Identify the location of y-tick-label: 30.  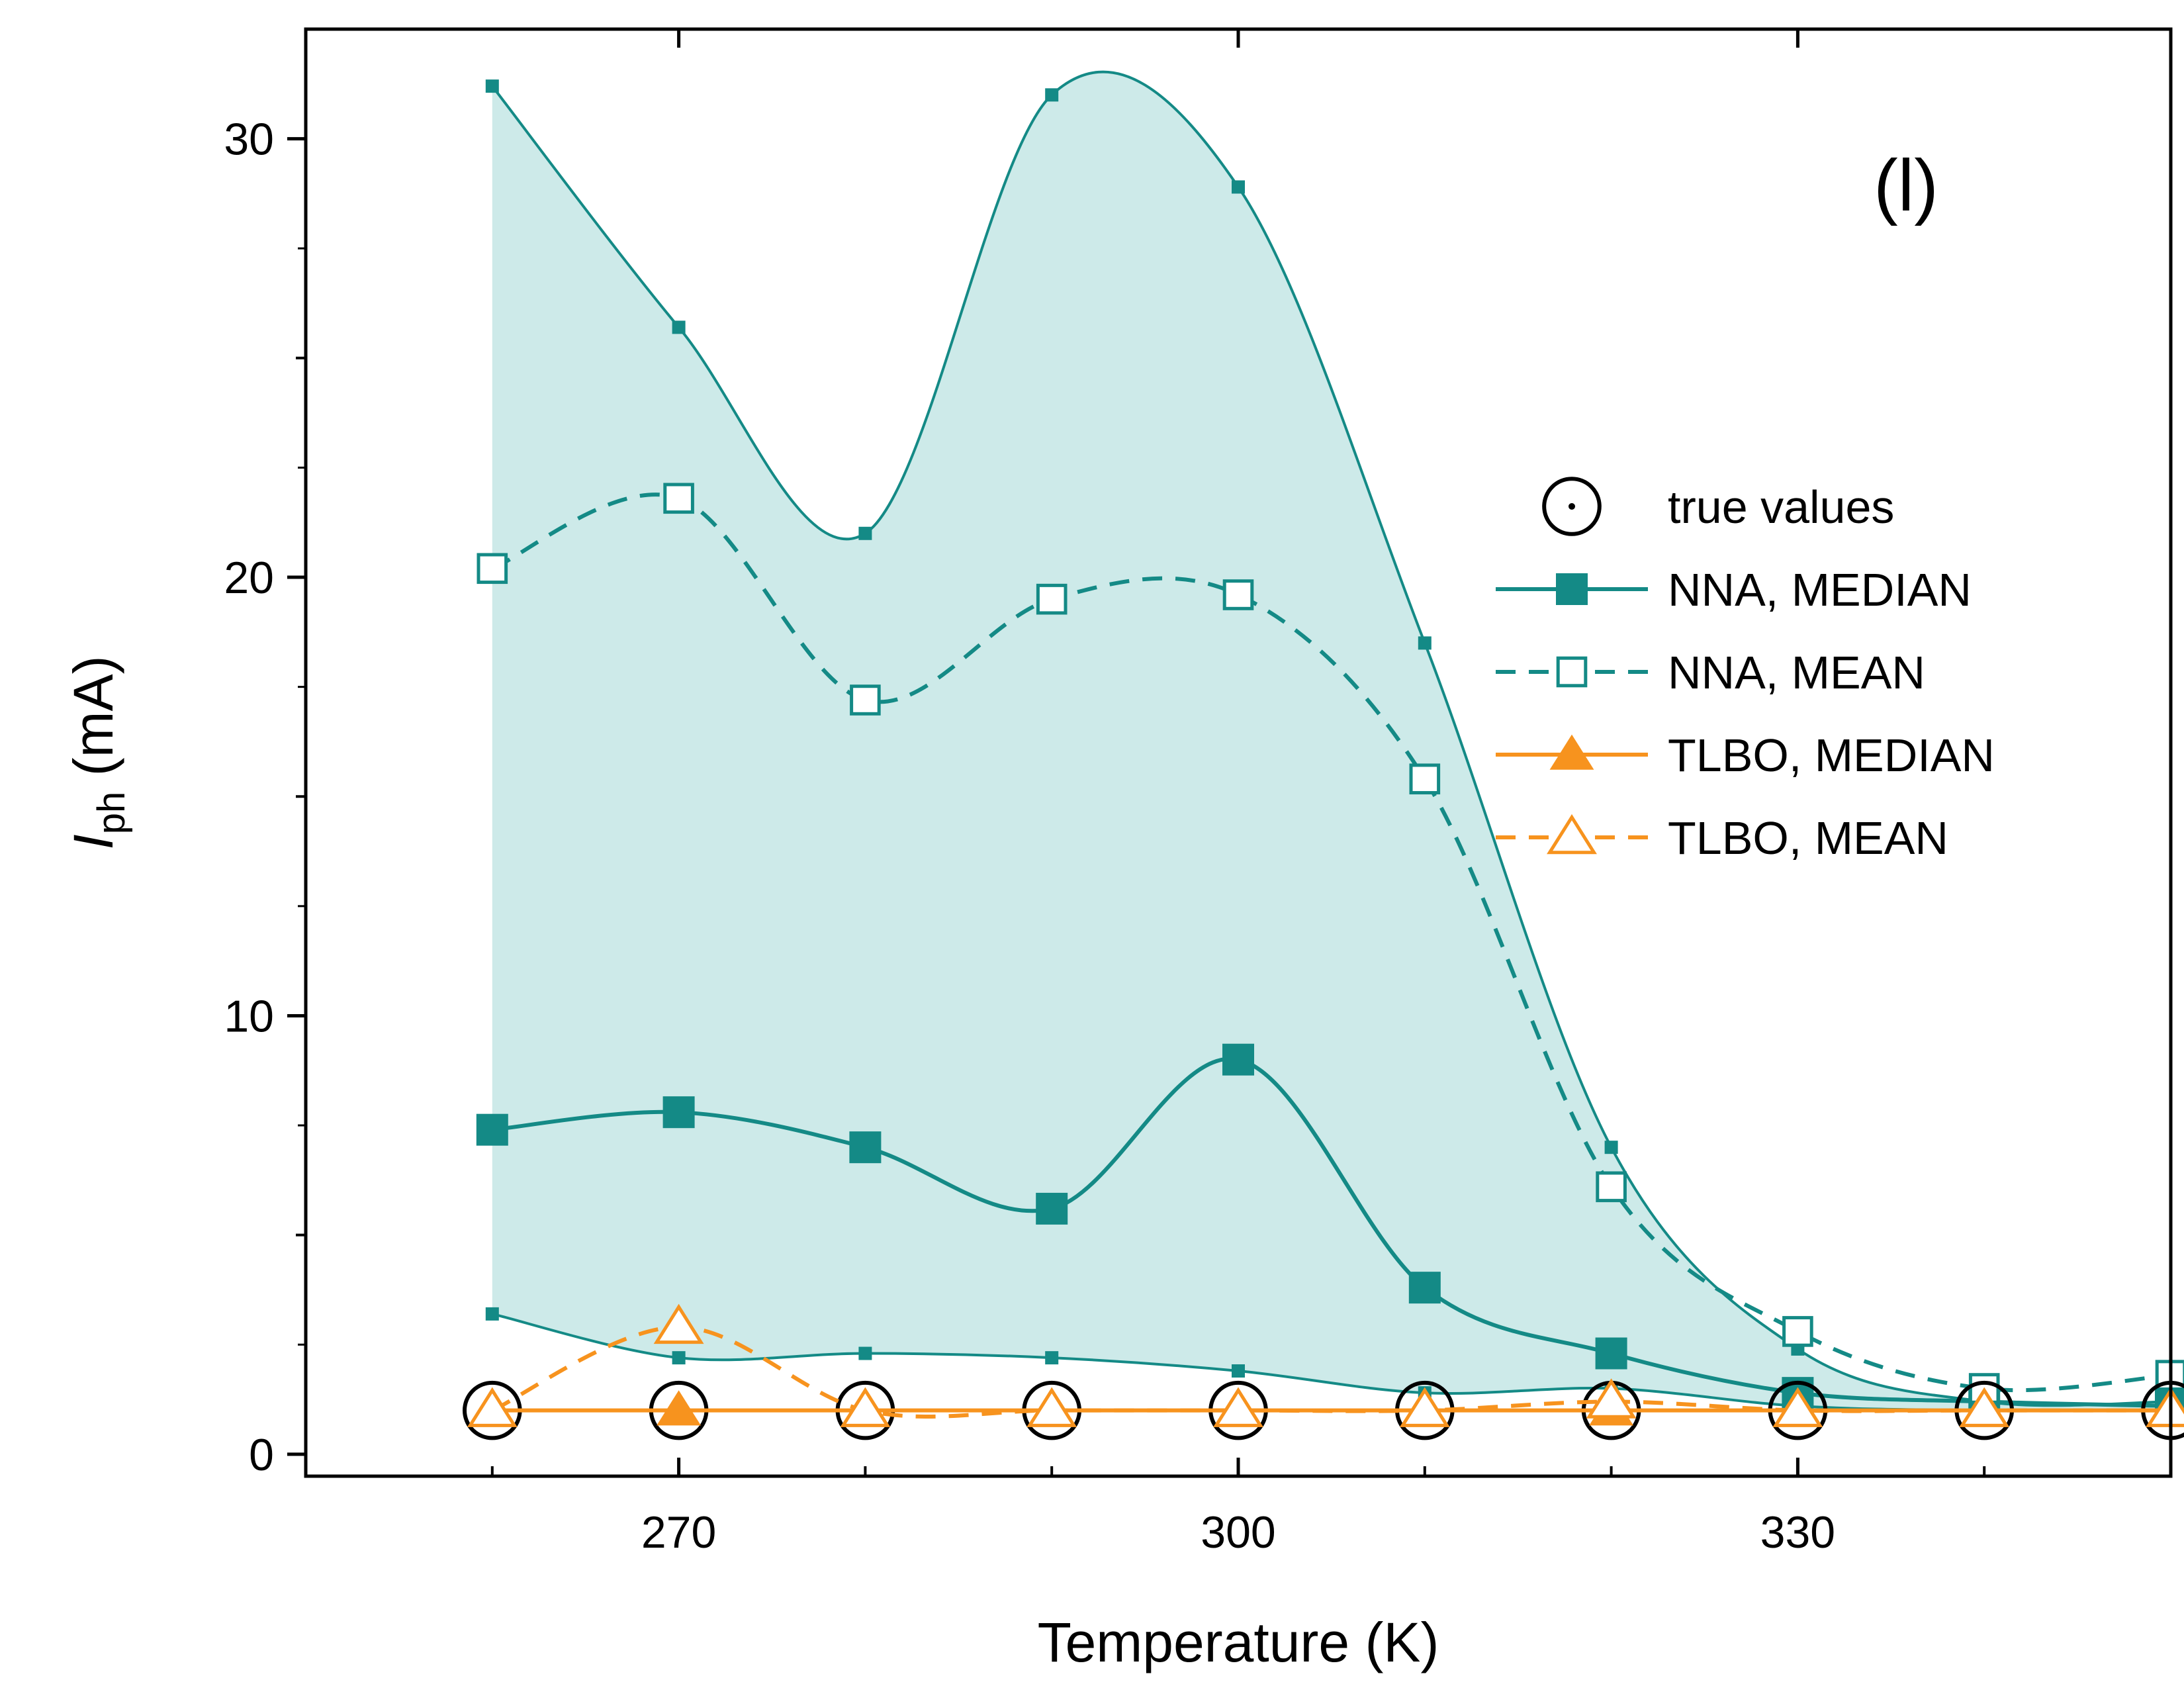
(249, 140).